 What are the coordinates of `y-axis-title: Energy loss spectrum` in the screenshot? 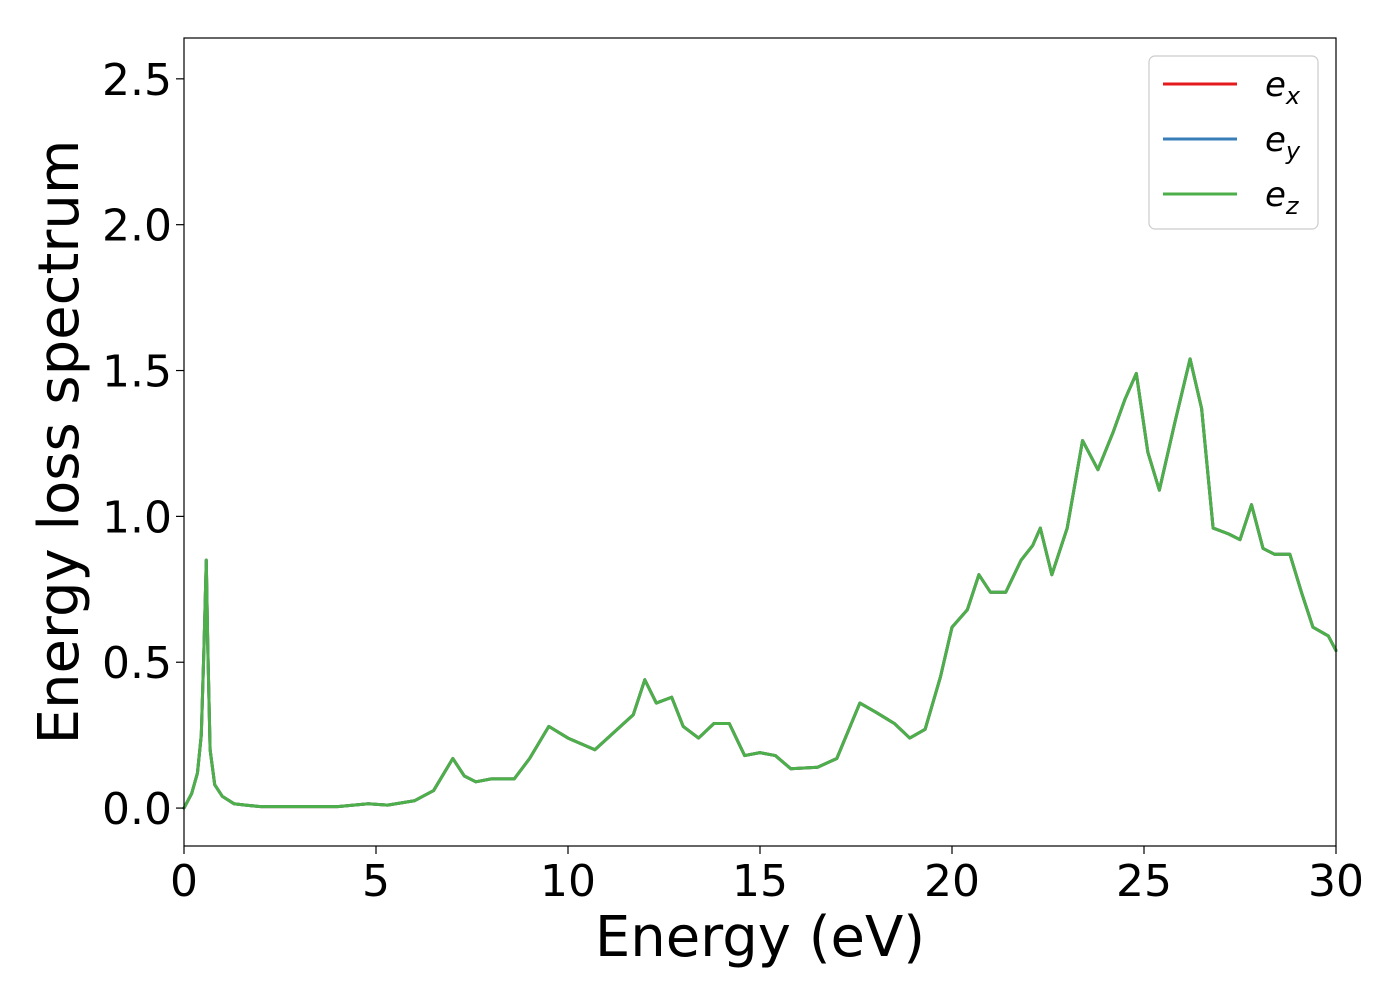 It's located at (59, 442).